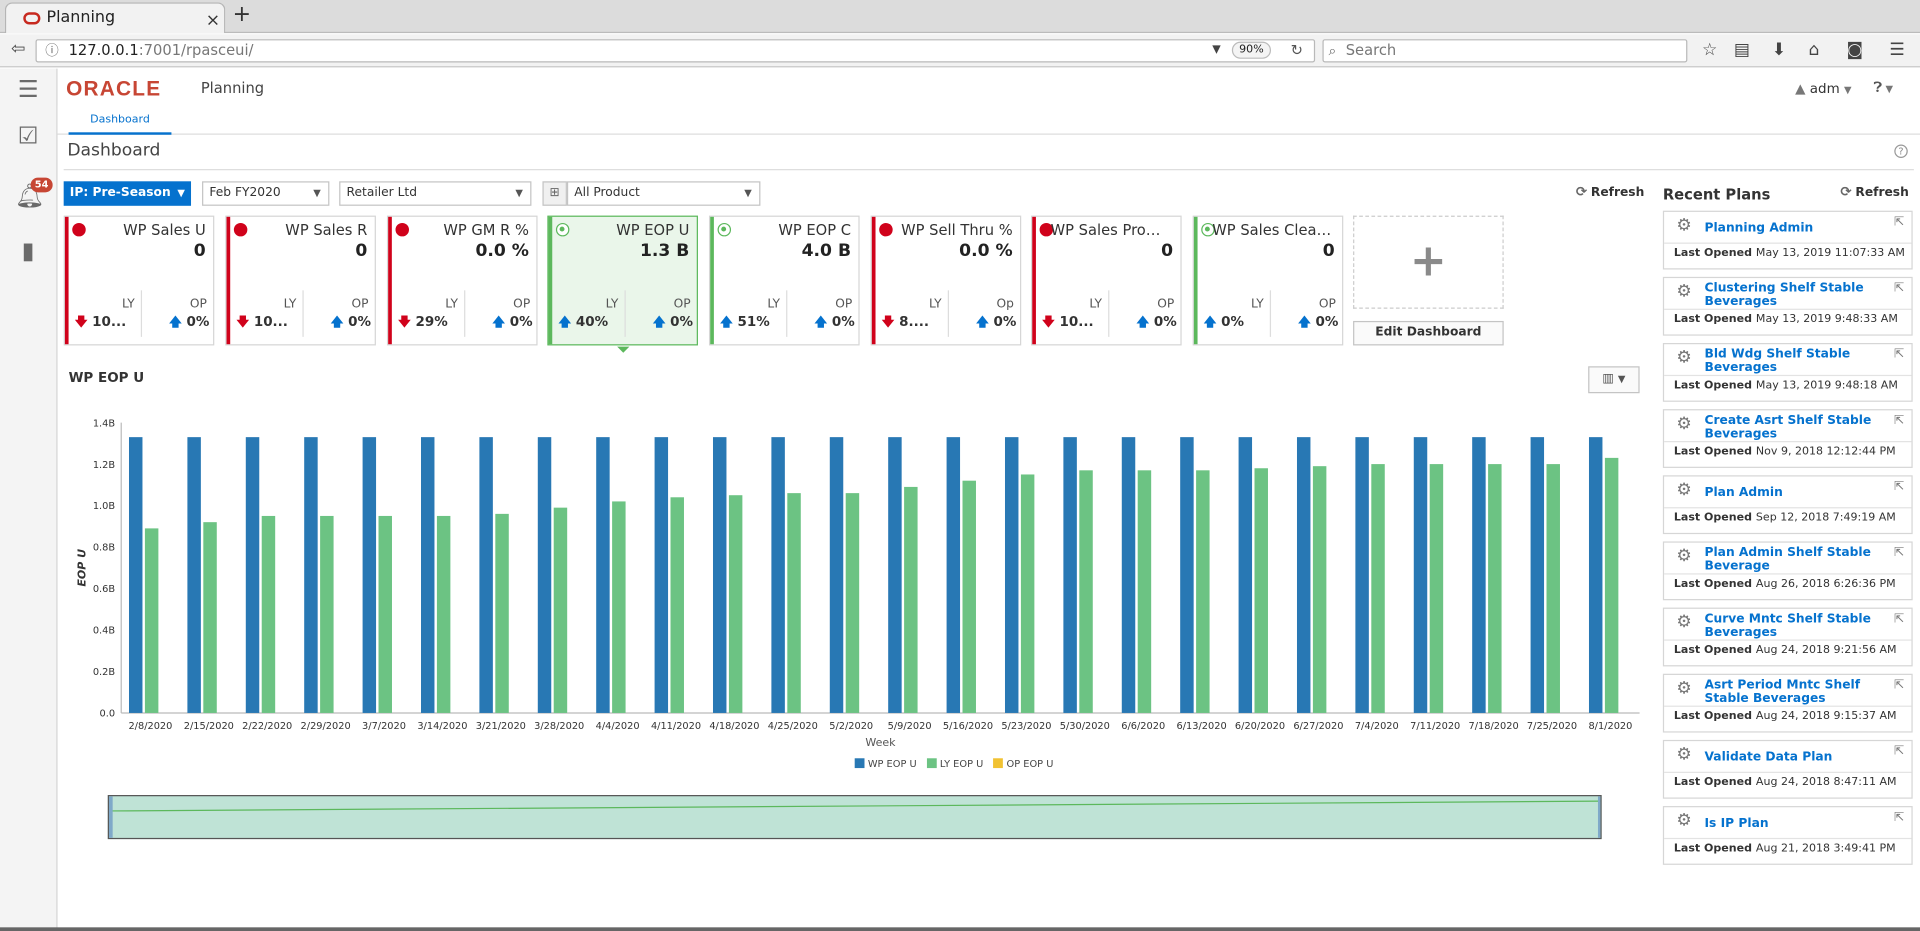 The width and height of the screenshot is (1920, 931). What do you see at coordinates (52, 50) in the screenshot?
I see `info-icon: ⓘ` at bounding box center [52, 50].